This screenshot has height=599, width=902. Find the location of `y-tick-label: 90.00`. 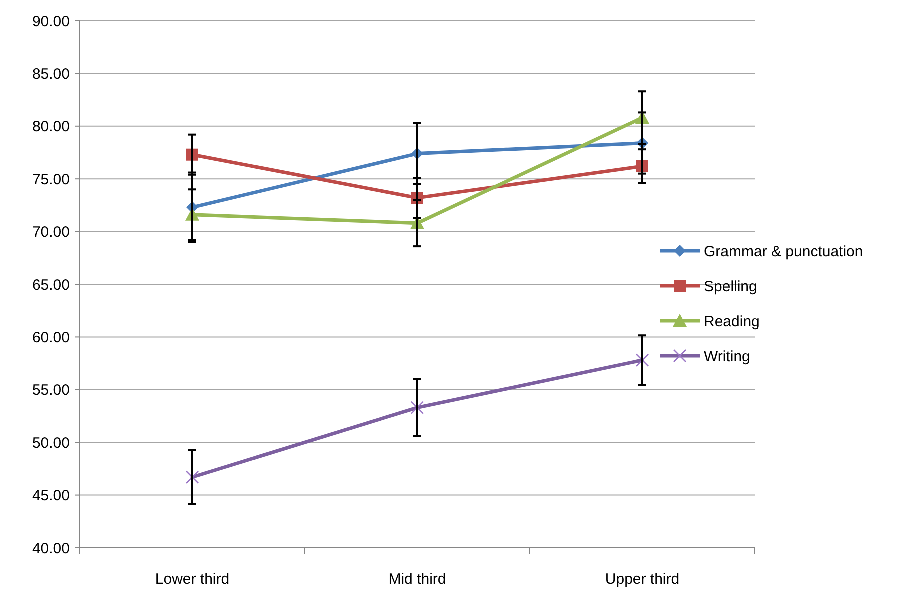

y-tick-label: 90.00 is located at coordinates (51, 21).